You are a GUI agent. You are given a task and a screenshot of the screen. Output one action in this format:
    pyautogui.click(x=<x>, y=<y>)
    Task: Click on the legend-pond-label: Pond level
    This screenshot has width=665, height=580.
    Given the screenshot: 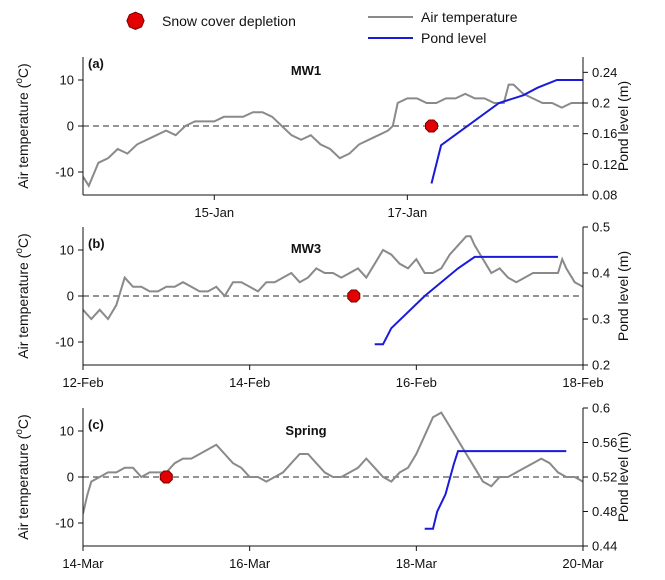 What is the action you would take?
    pyautogui.click(x=453, y=38)
    